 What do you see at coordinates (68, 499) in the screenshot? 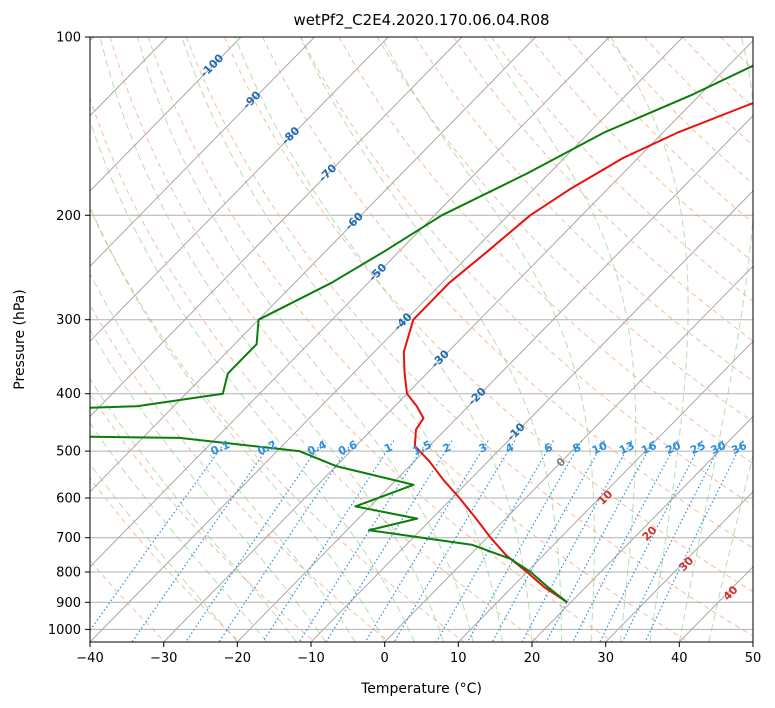
I see `y-tick-label: 600` at bounding box center [68, 499].